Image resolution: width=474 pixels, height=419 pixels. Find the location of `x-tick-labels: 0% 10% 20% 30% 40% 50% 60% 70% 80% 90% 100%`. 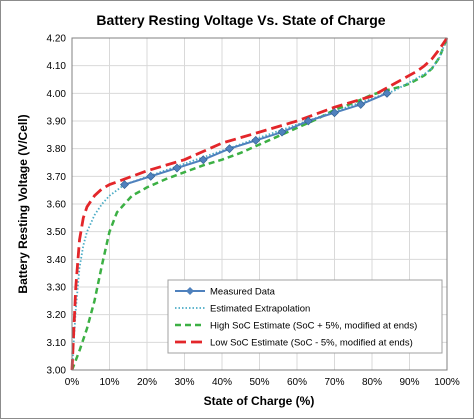

x-tick-labels: 0% 10% 20% 30% 40% 50% 60% 70% 80% 90% 100% is located at coordinates (262, 382).